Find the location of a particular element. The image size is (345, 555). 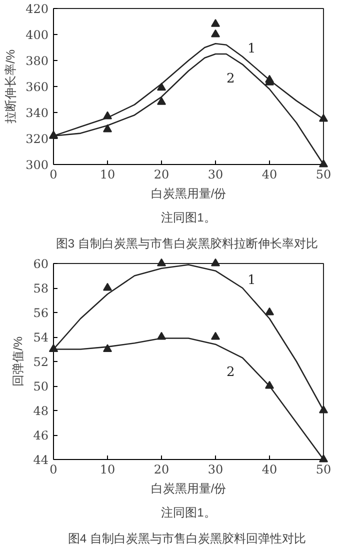

y-tick-label: 420 is located at coordinates (37, 9).